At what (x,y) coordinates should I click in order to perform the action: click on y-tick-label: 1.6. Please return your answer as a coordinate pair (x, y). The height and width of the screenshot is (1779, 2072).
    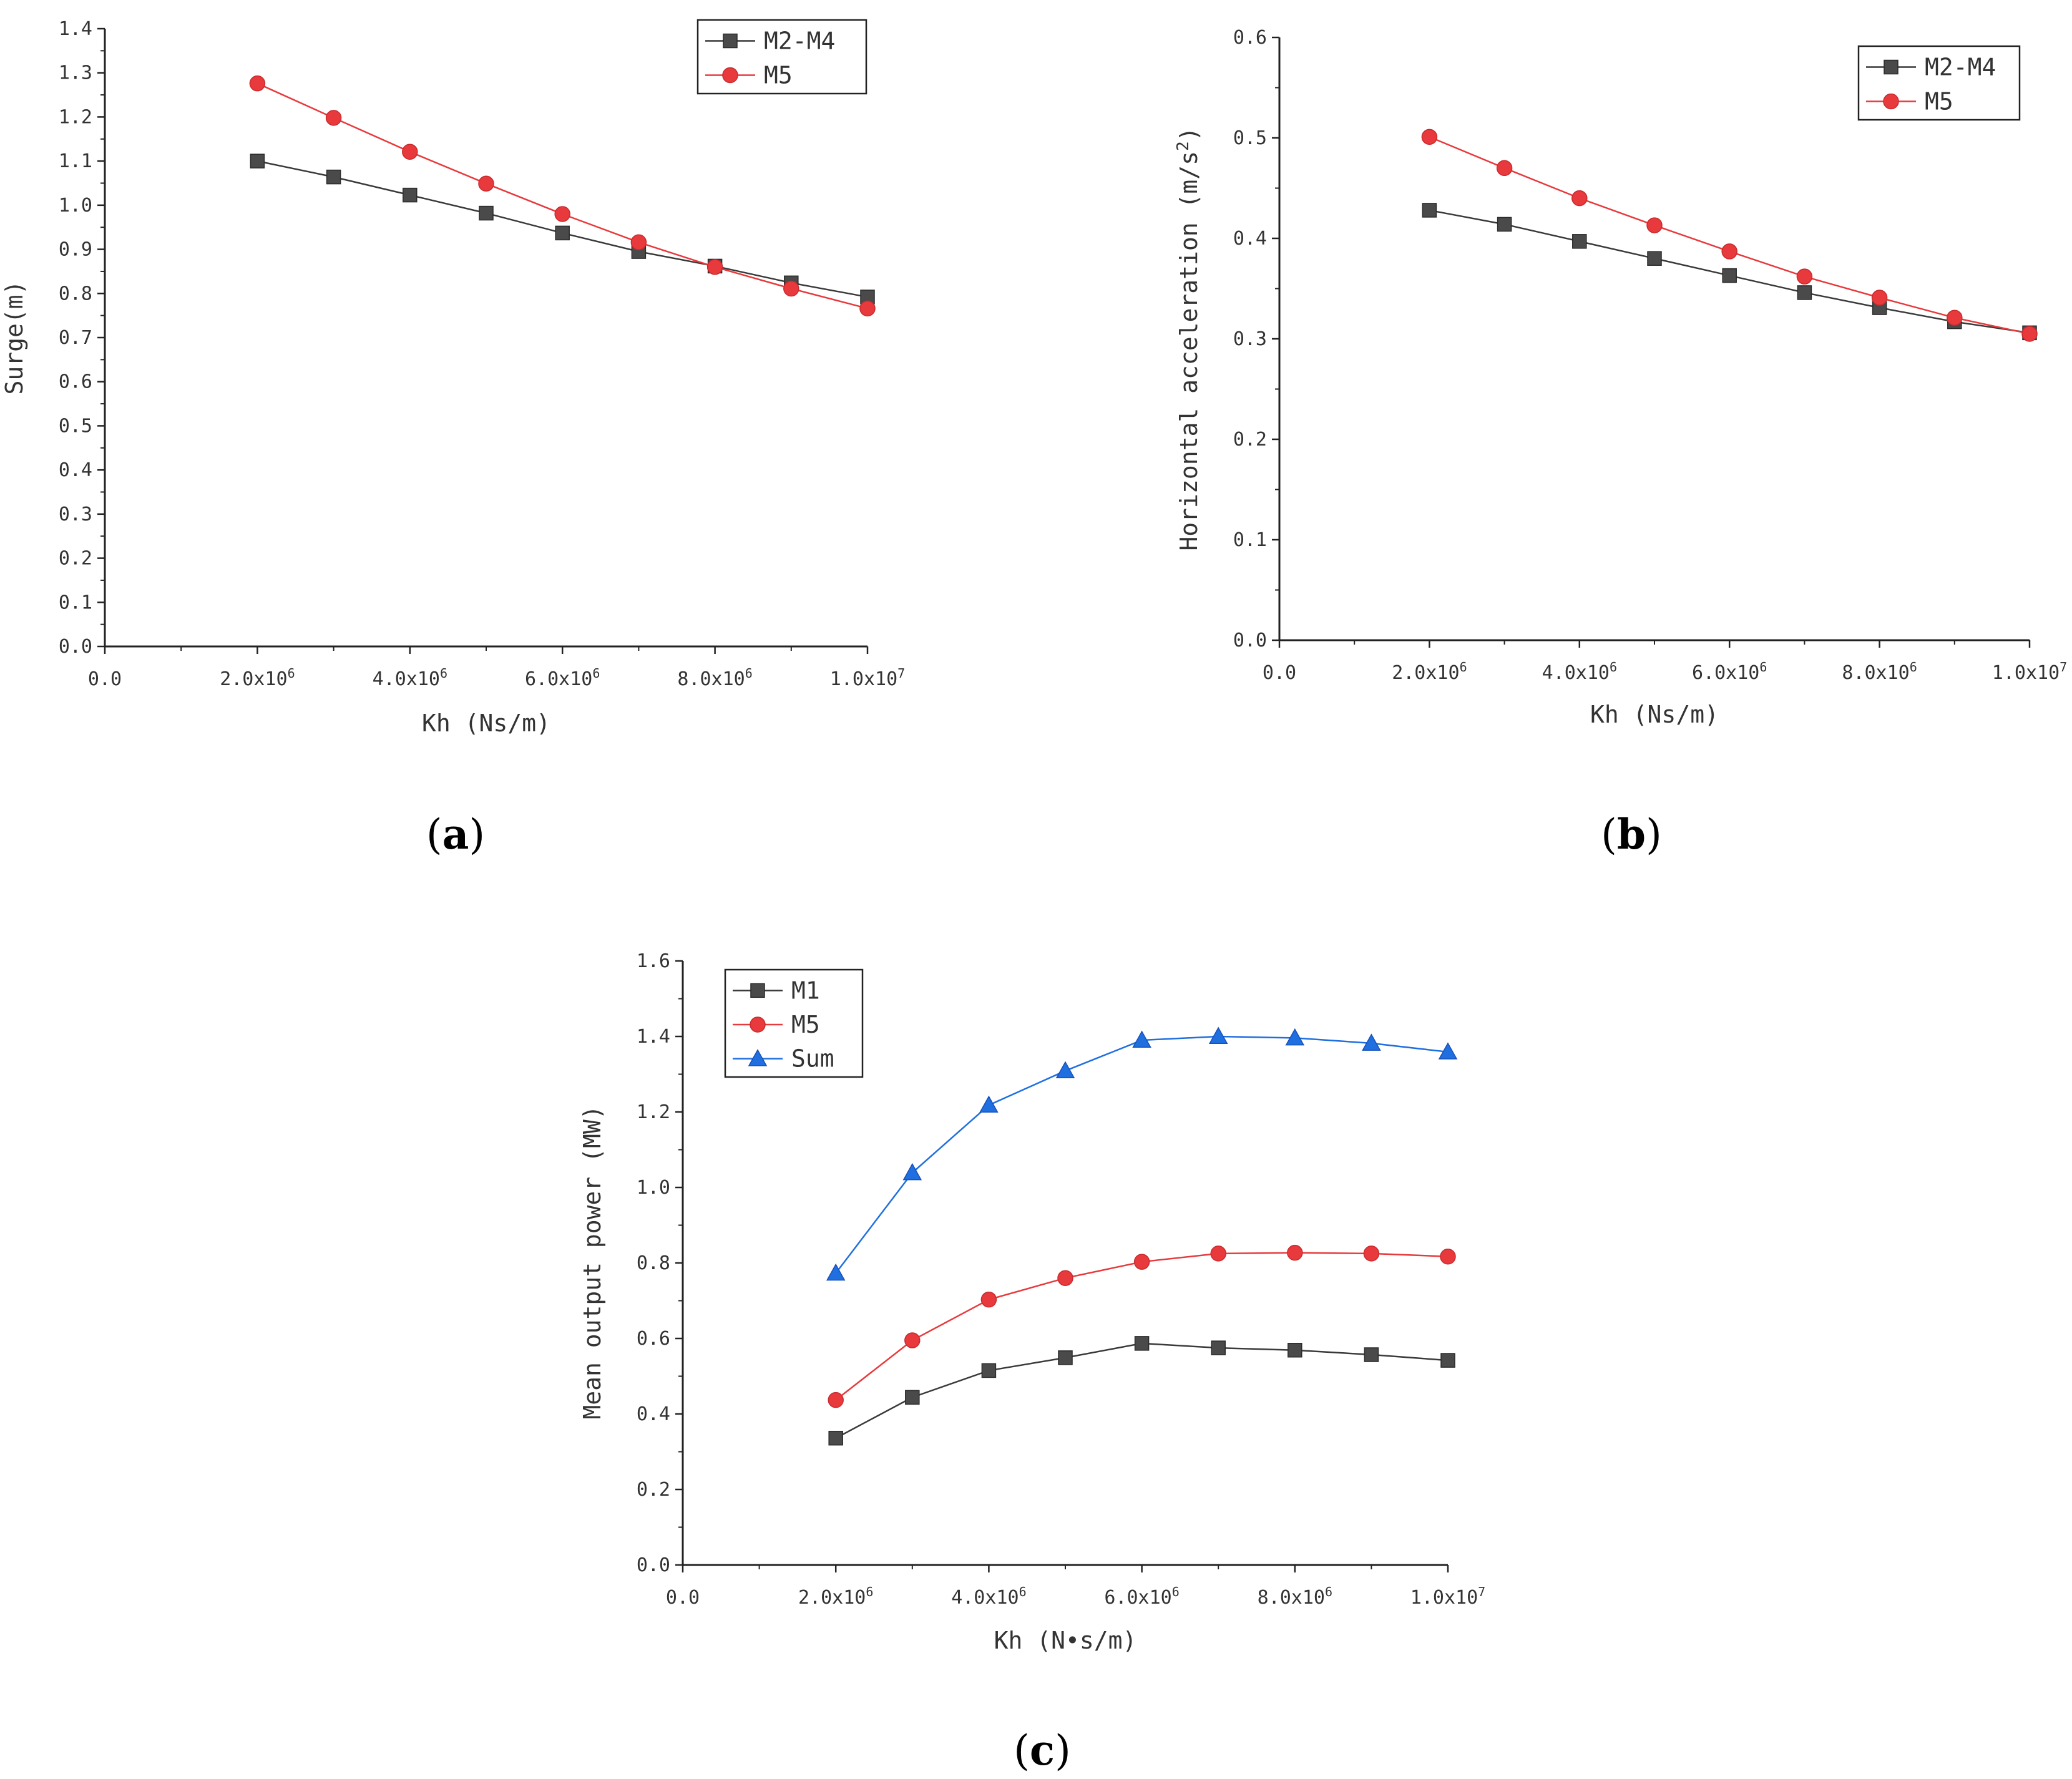
    Looking at the image, I should click on (653, 961).